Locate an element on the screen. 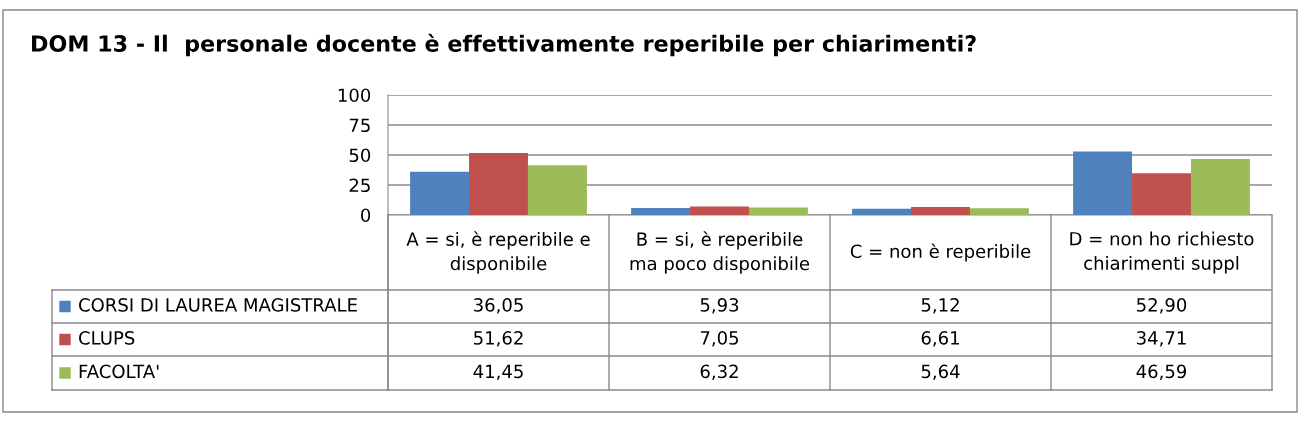 The height and width of the screenshot is (422, 1300). data-label: 5,12 is located at coordinates (940, 306).